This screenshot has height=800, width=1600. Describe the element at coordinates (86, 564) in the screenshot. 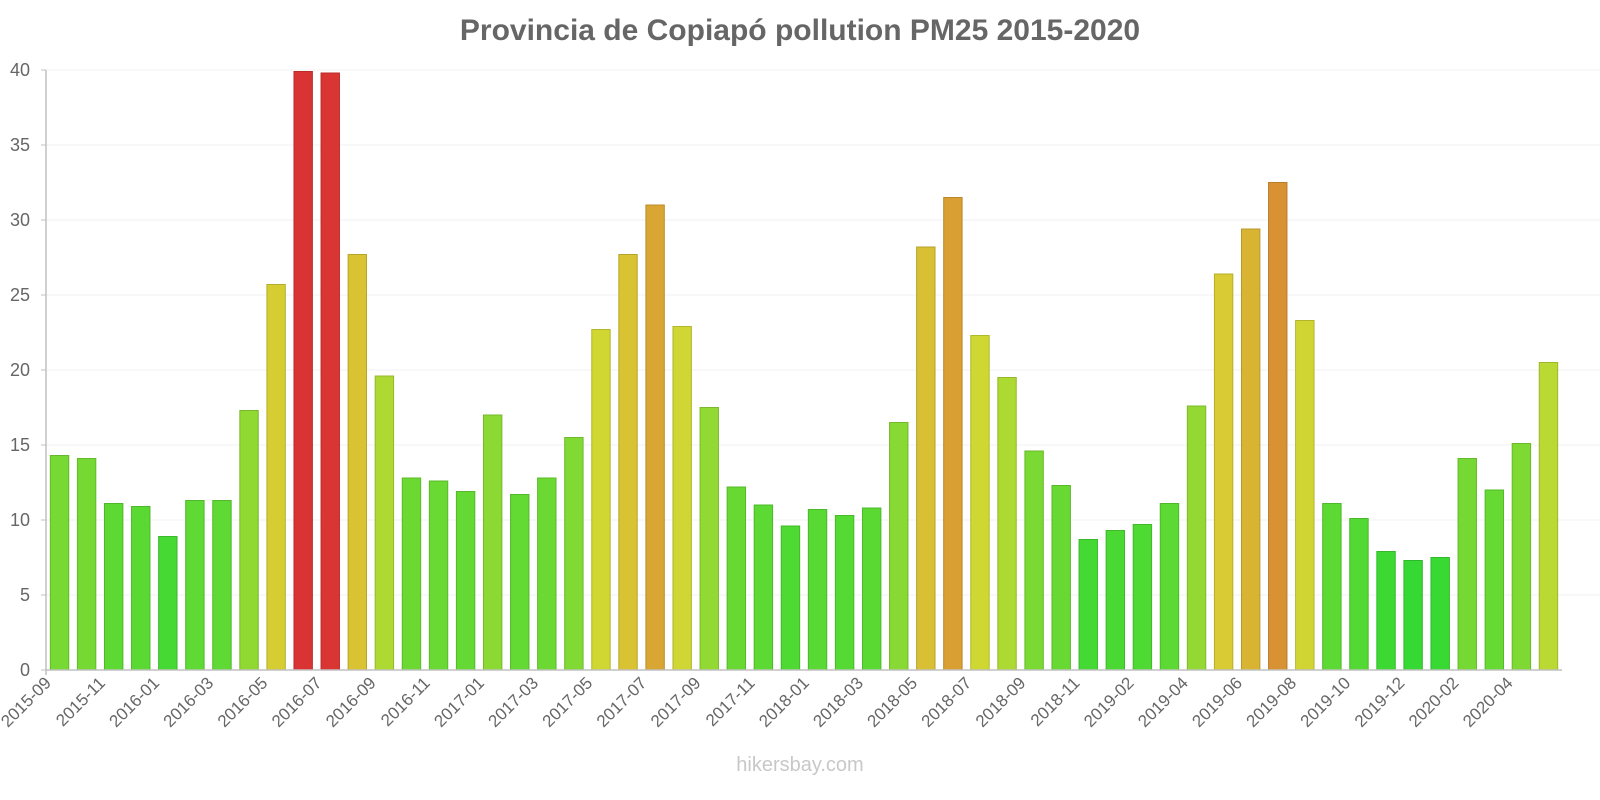

I see `bar-2015-10: 2015-10: 14.1` at that location.